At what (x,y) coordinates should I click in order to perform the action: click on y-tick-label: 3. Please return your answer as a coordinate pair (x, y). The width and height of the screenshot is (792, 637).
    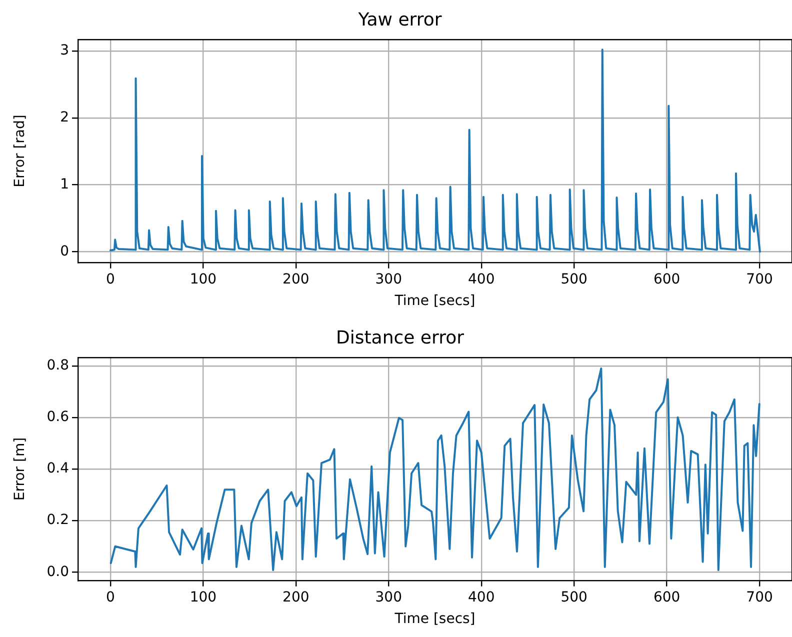
    Looking at the image, I should click on (64, 50).